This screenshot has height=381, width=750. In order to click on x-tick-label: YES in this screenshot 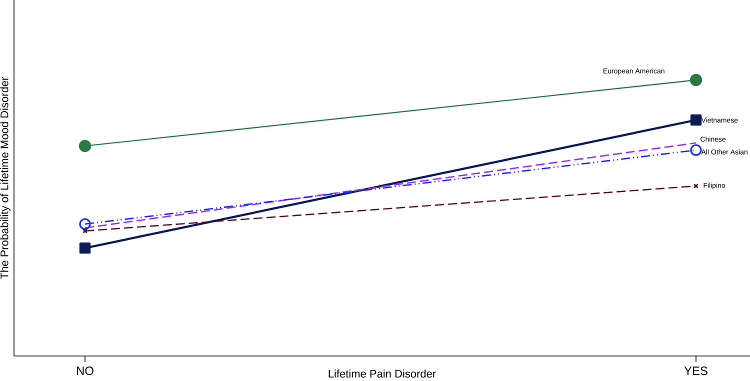, I will do `click(696, 371)`.